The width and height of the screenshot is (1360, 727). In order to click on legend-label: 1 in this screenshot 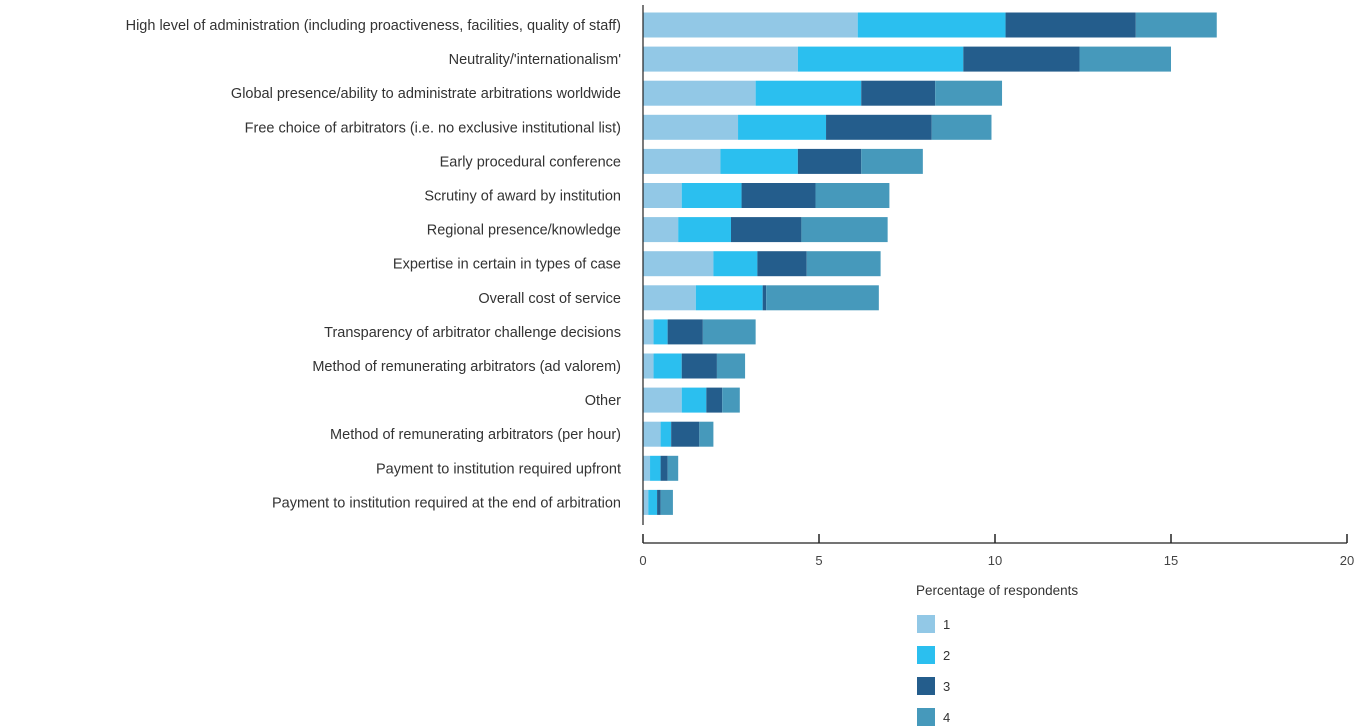, I will do `click(946, 624)`.